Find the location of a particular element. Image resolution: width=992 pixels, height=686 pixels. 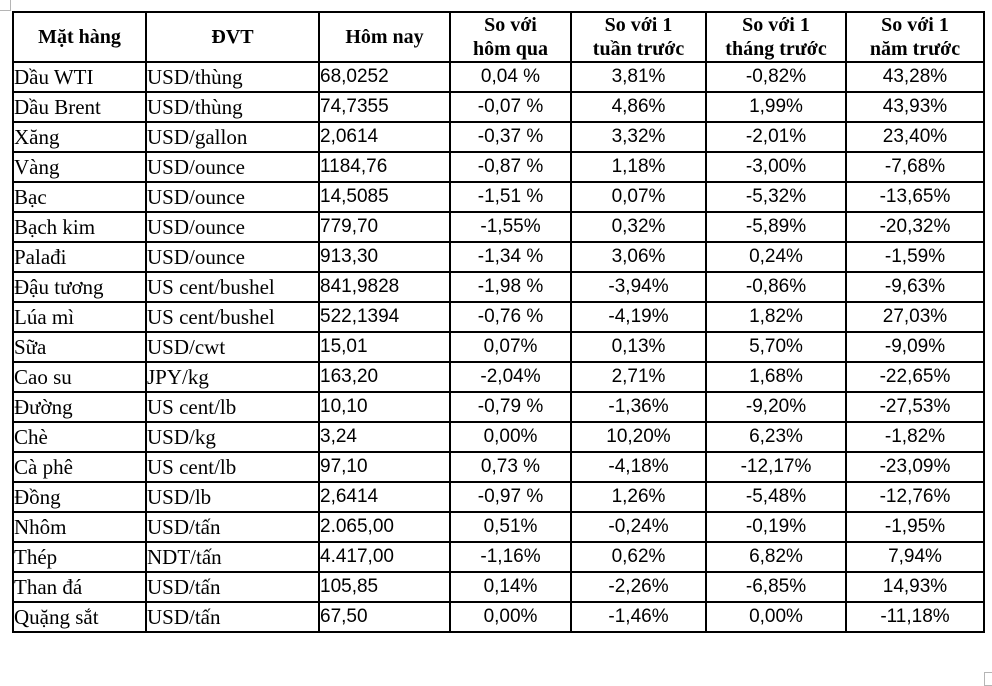

cell-vs-year-ago: 7,94% is located at coordinates (915, 557).